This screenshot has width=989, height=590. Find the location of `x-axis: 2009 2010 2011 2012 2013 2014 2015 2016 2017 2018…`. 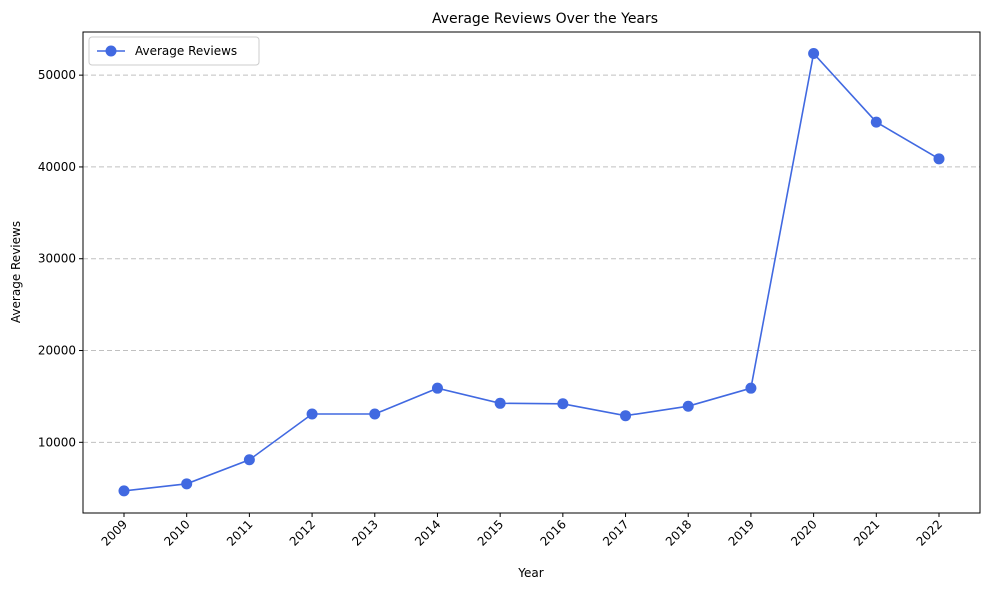

x-axis: 2009 2010 2011 2012 2013 2014 2015 2016 2017 2018… is located at coordinates (522, 531).